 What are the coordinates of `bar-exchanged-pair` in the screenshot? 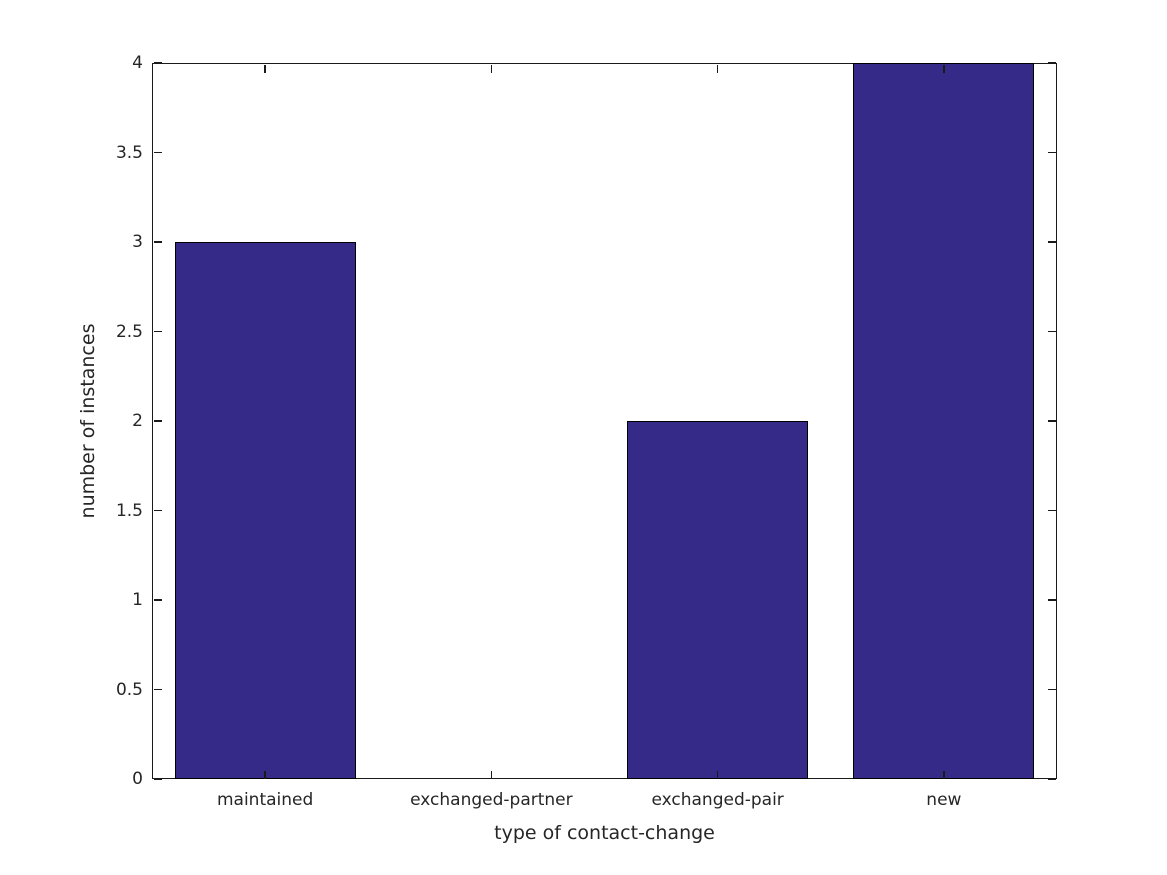 It's located at (718, 600).